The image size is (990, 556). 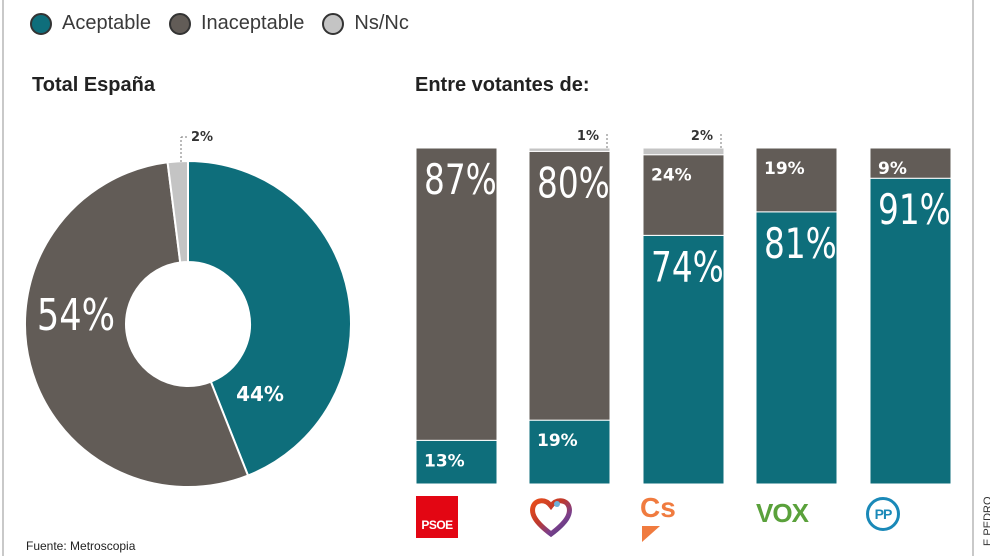 What do you see at coordinates (796, 348) in the screenshot?
I see `bar-vox-aceptable` at bounding box center [796, 348].